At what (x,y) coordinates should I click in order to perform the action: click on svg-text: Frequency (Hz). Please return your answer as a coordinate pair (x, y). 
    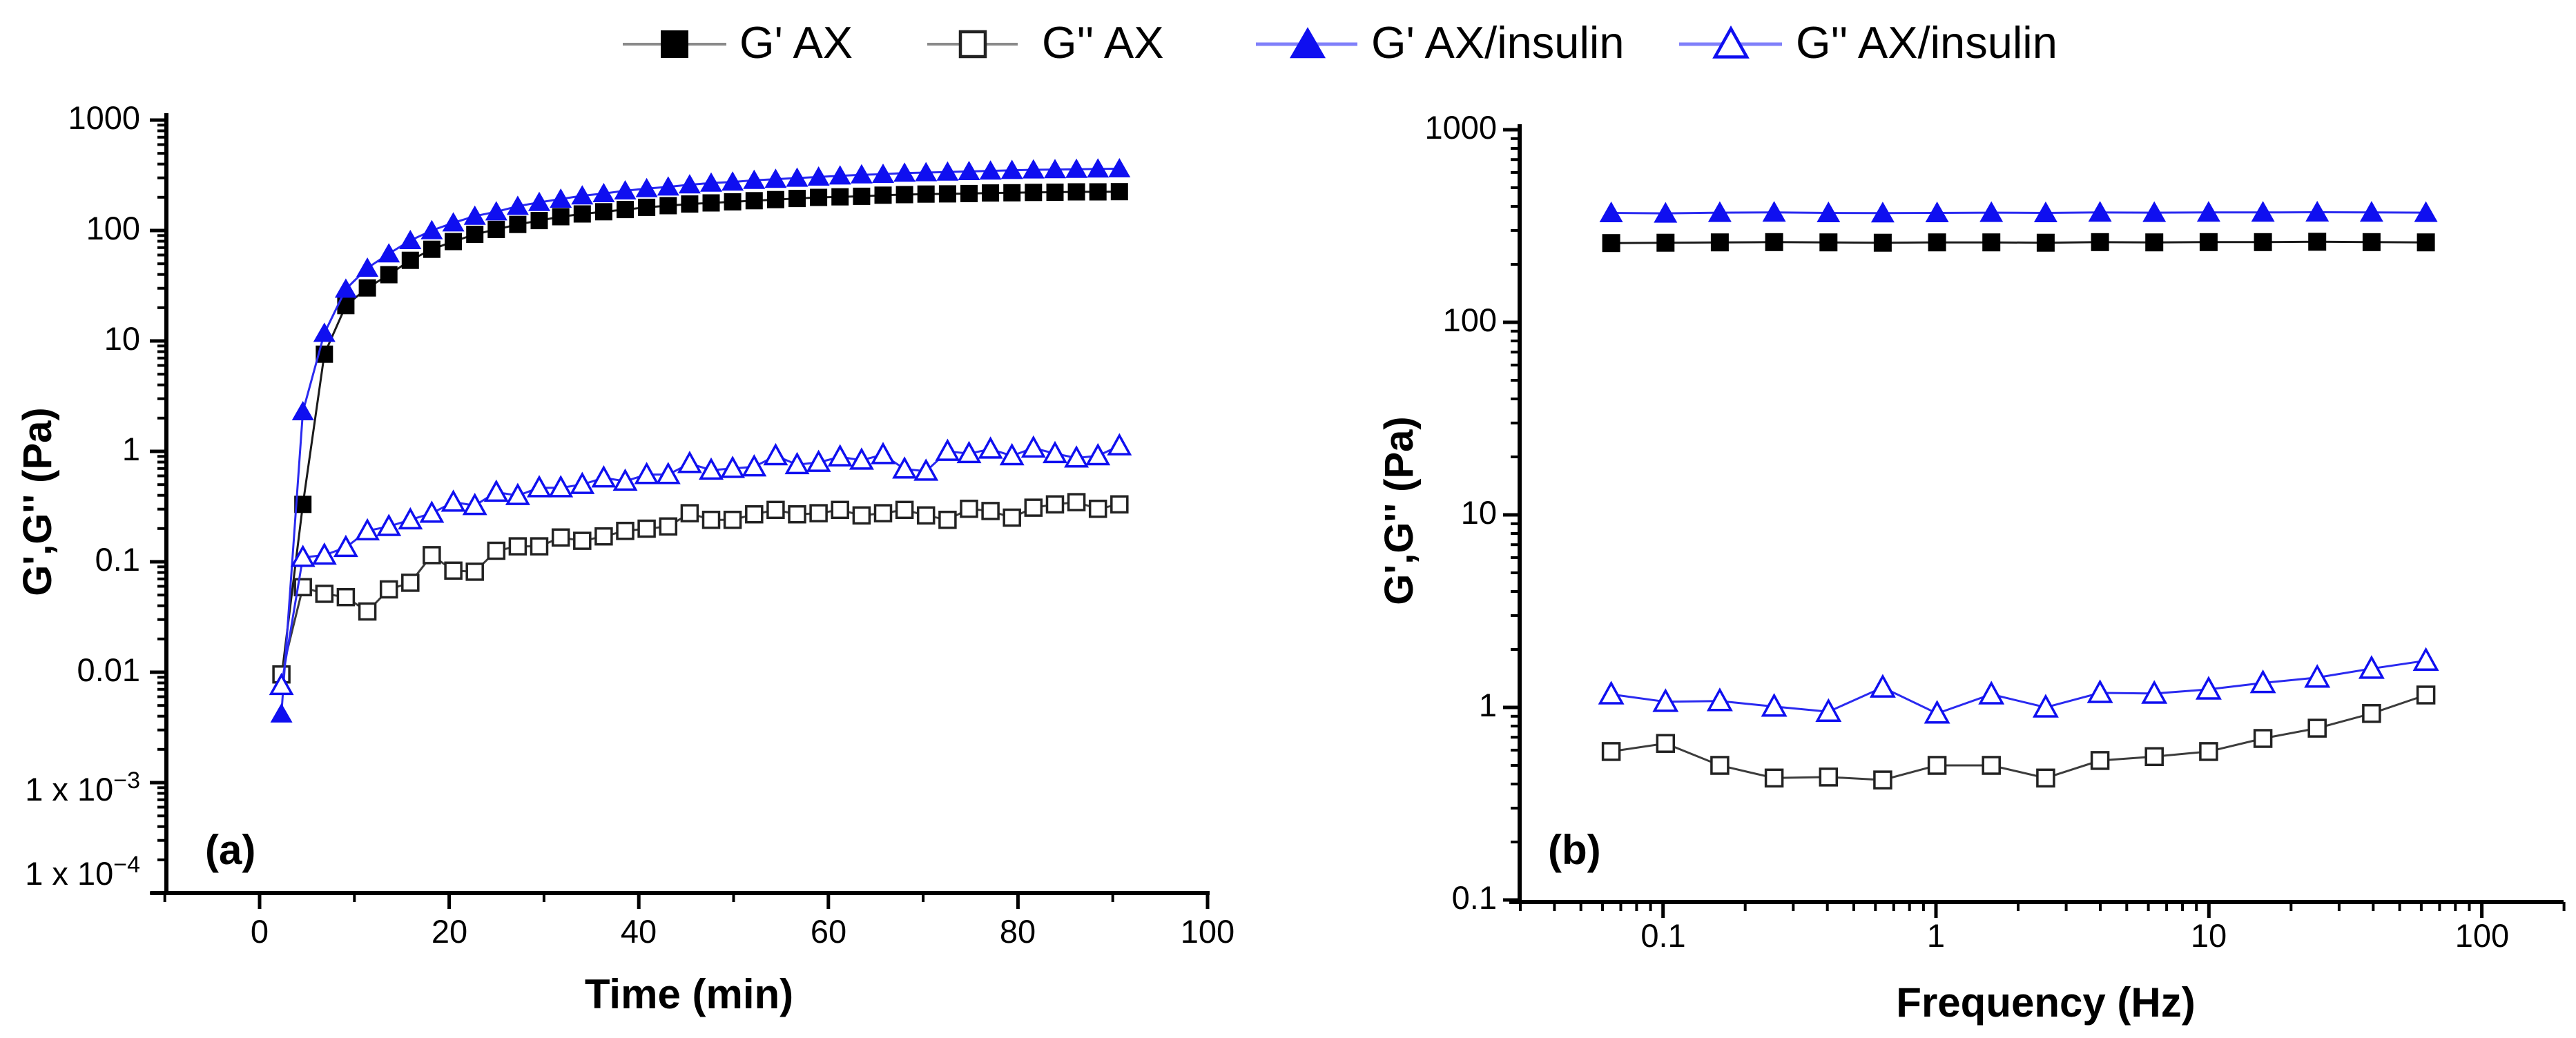
    Looking at the image, I should click on (2046, 1002).